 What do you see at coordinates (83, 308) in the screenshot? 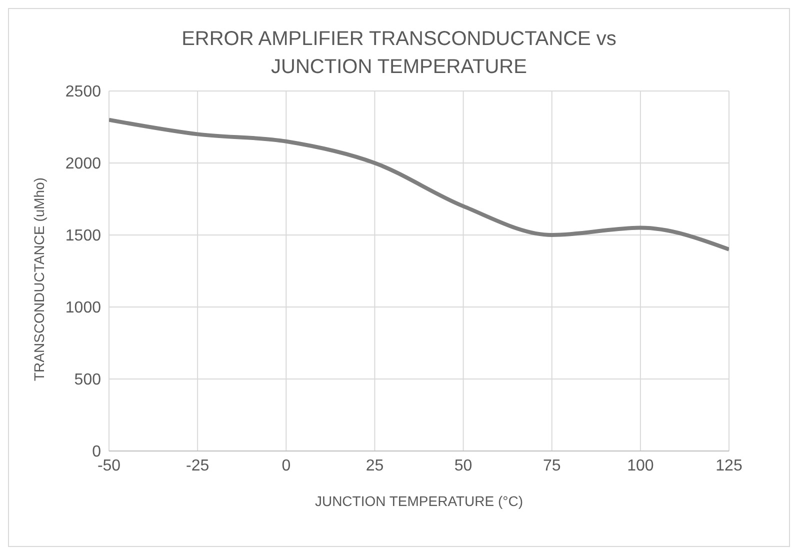
I see `y-tick-label: 1000` at bounding box center [83, 308].